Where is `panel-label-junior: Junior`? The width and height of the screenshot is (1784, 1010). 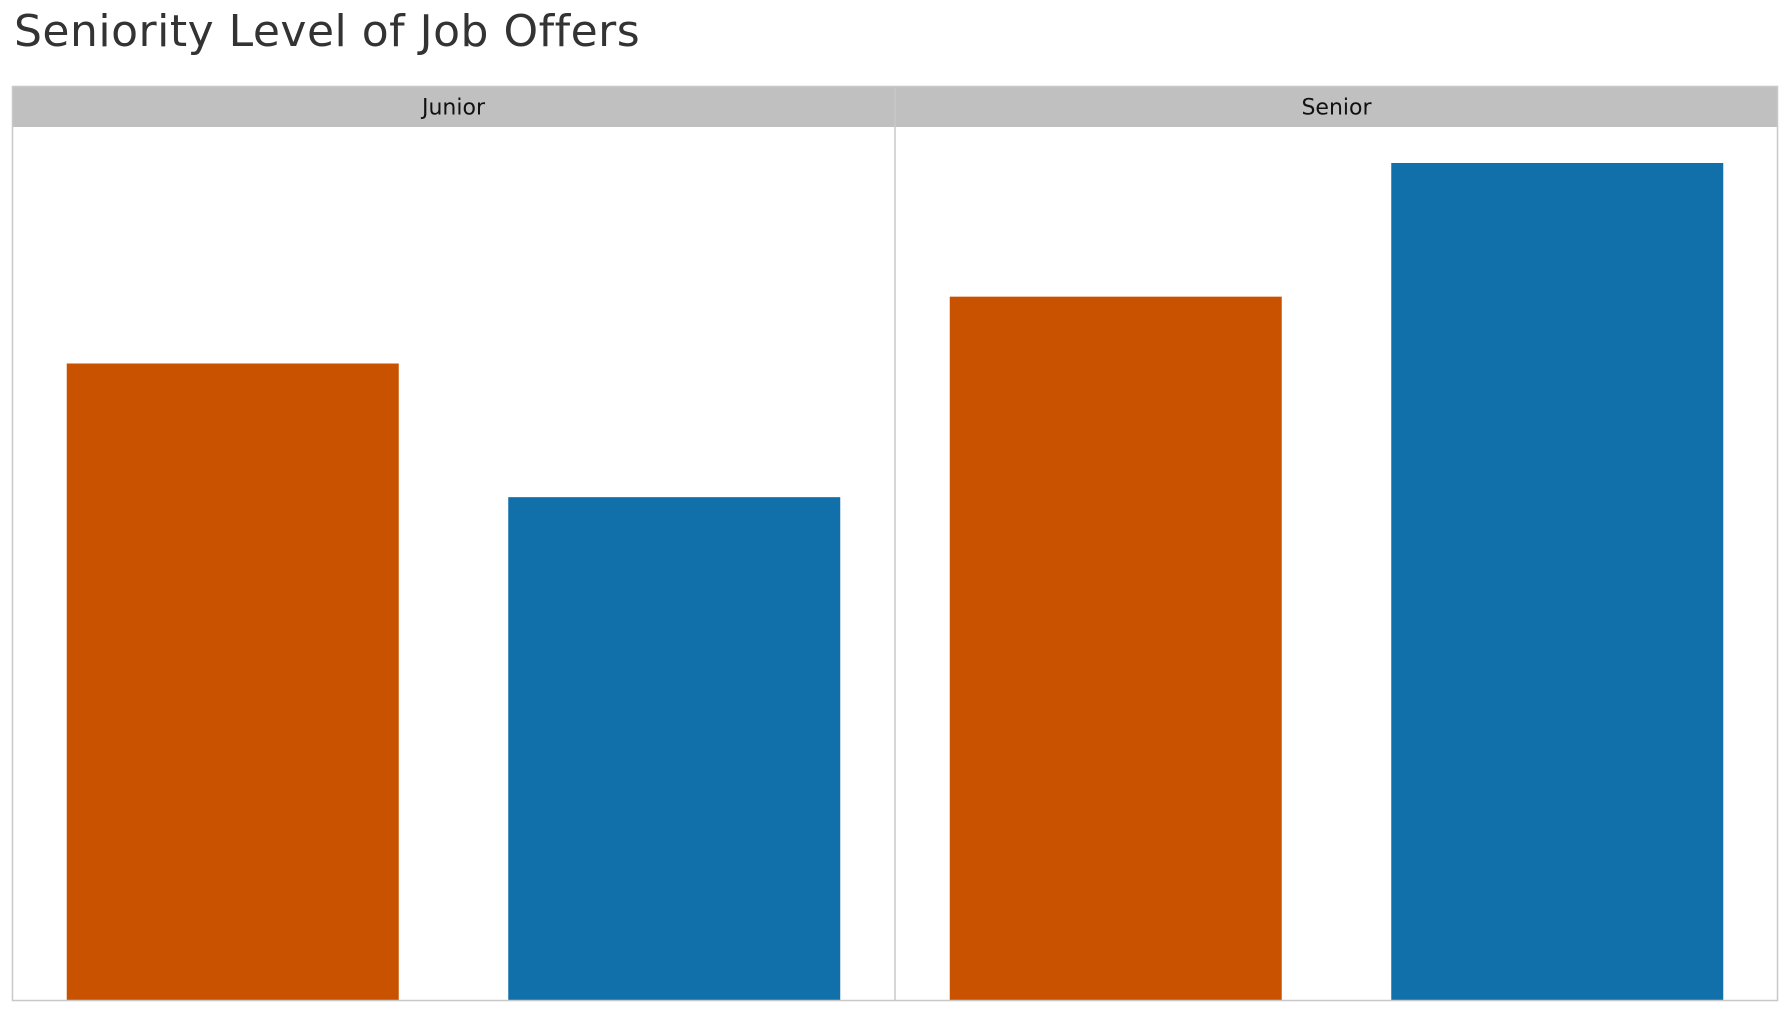
panel-label-junior: Junior is located at coordinates (453, 108).